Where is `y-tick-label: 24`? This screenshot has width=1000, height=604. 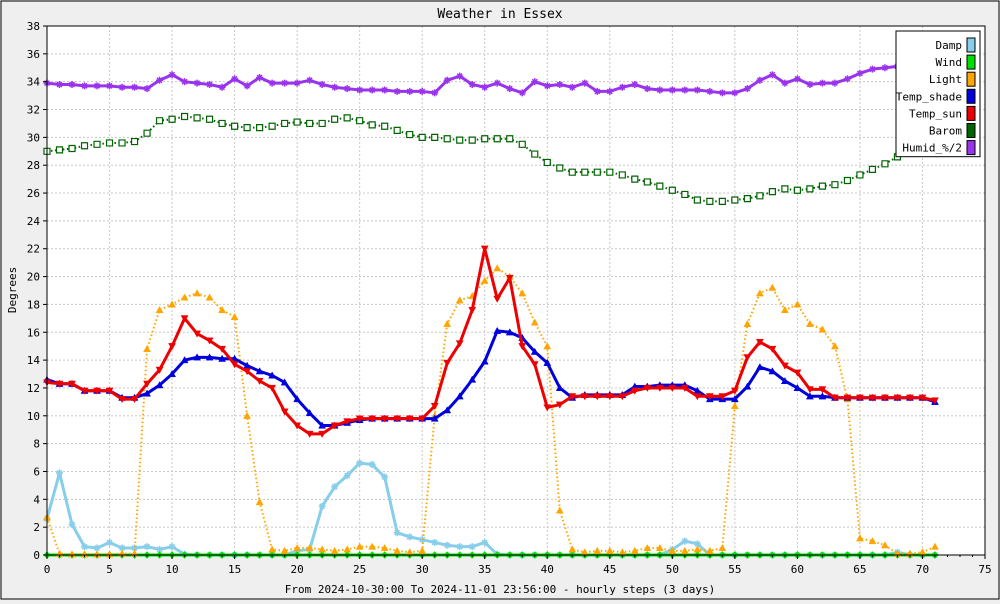
y-tick-label: 24 is located at coordinates (34, 221).